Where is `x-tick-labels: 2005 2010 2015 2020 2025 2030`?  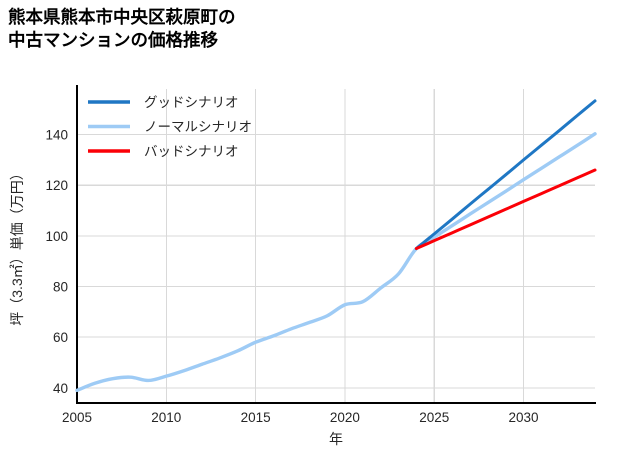 x-tick-labels: 2005 2010 2015 2020 2025 2030 is located at coordinates (300, 417).